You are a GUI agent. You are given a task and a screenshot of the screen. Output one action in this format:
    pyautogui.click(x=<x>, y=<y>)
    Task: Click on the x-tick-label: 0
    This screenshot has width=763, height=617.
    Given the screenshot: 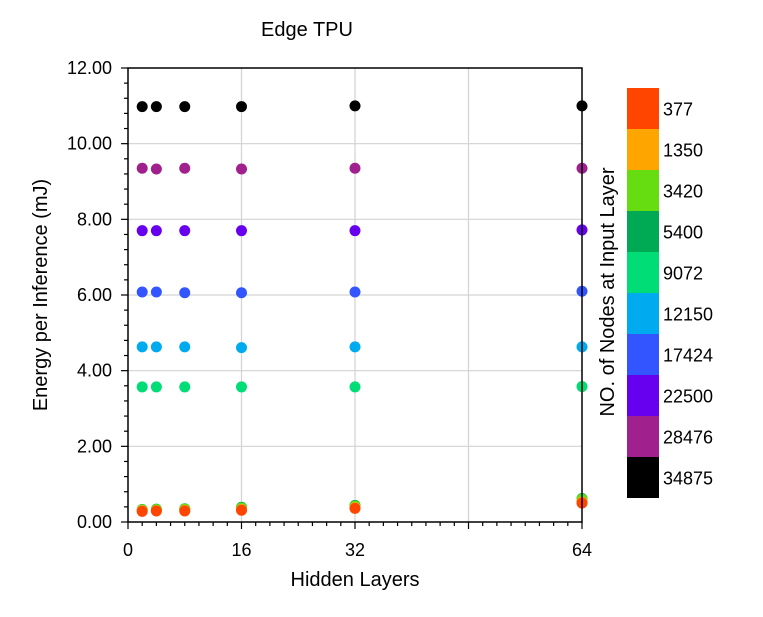 What is the action you would take?
    pyautogui.click(x=128, y=550)
    